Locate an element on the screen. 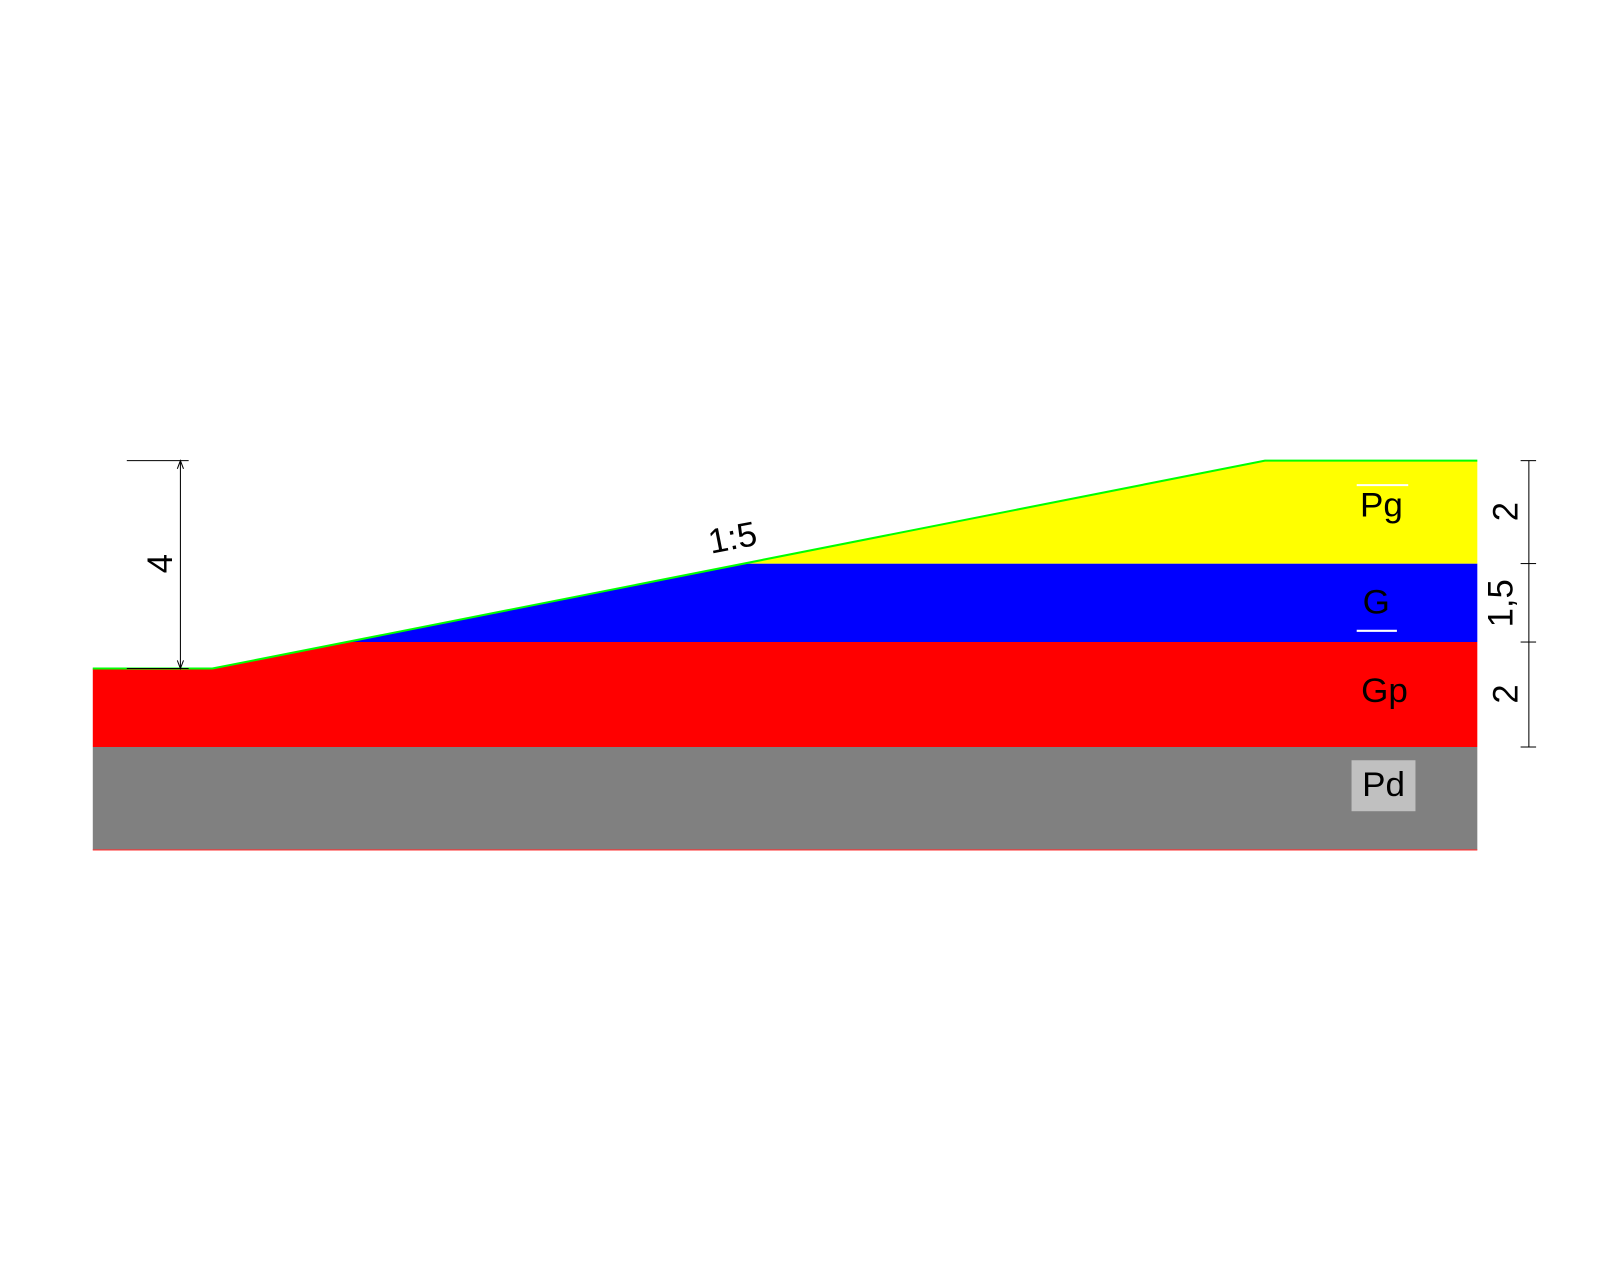  layer-label: G is located at coordinates (1376, 602).